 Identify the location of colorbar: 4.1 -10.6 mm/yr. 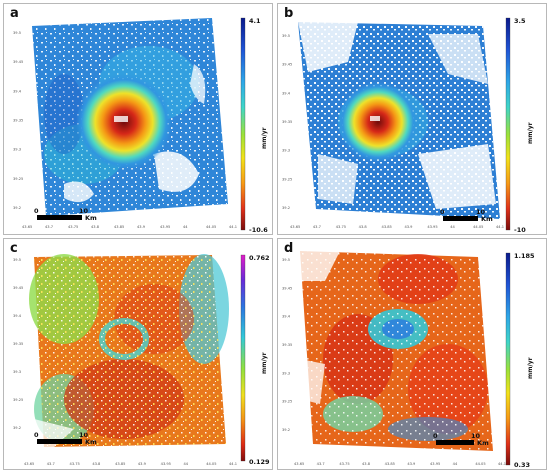
(254, 125).